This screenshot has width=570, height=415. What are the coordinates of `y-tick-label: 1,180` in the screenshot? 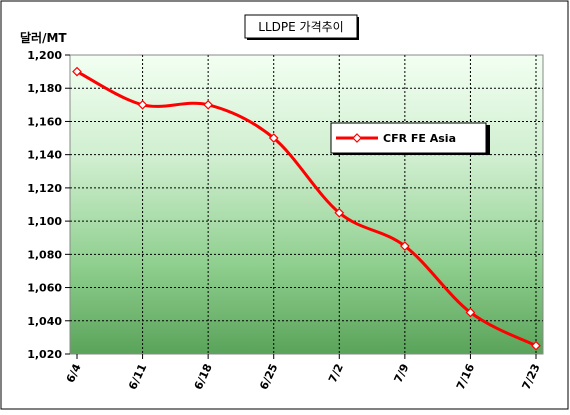 It's located at (44, 88).